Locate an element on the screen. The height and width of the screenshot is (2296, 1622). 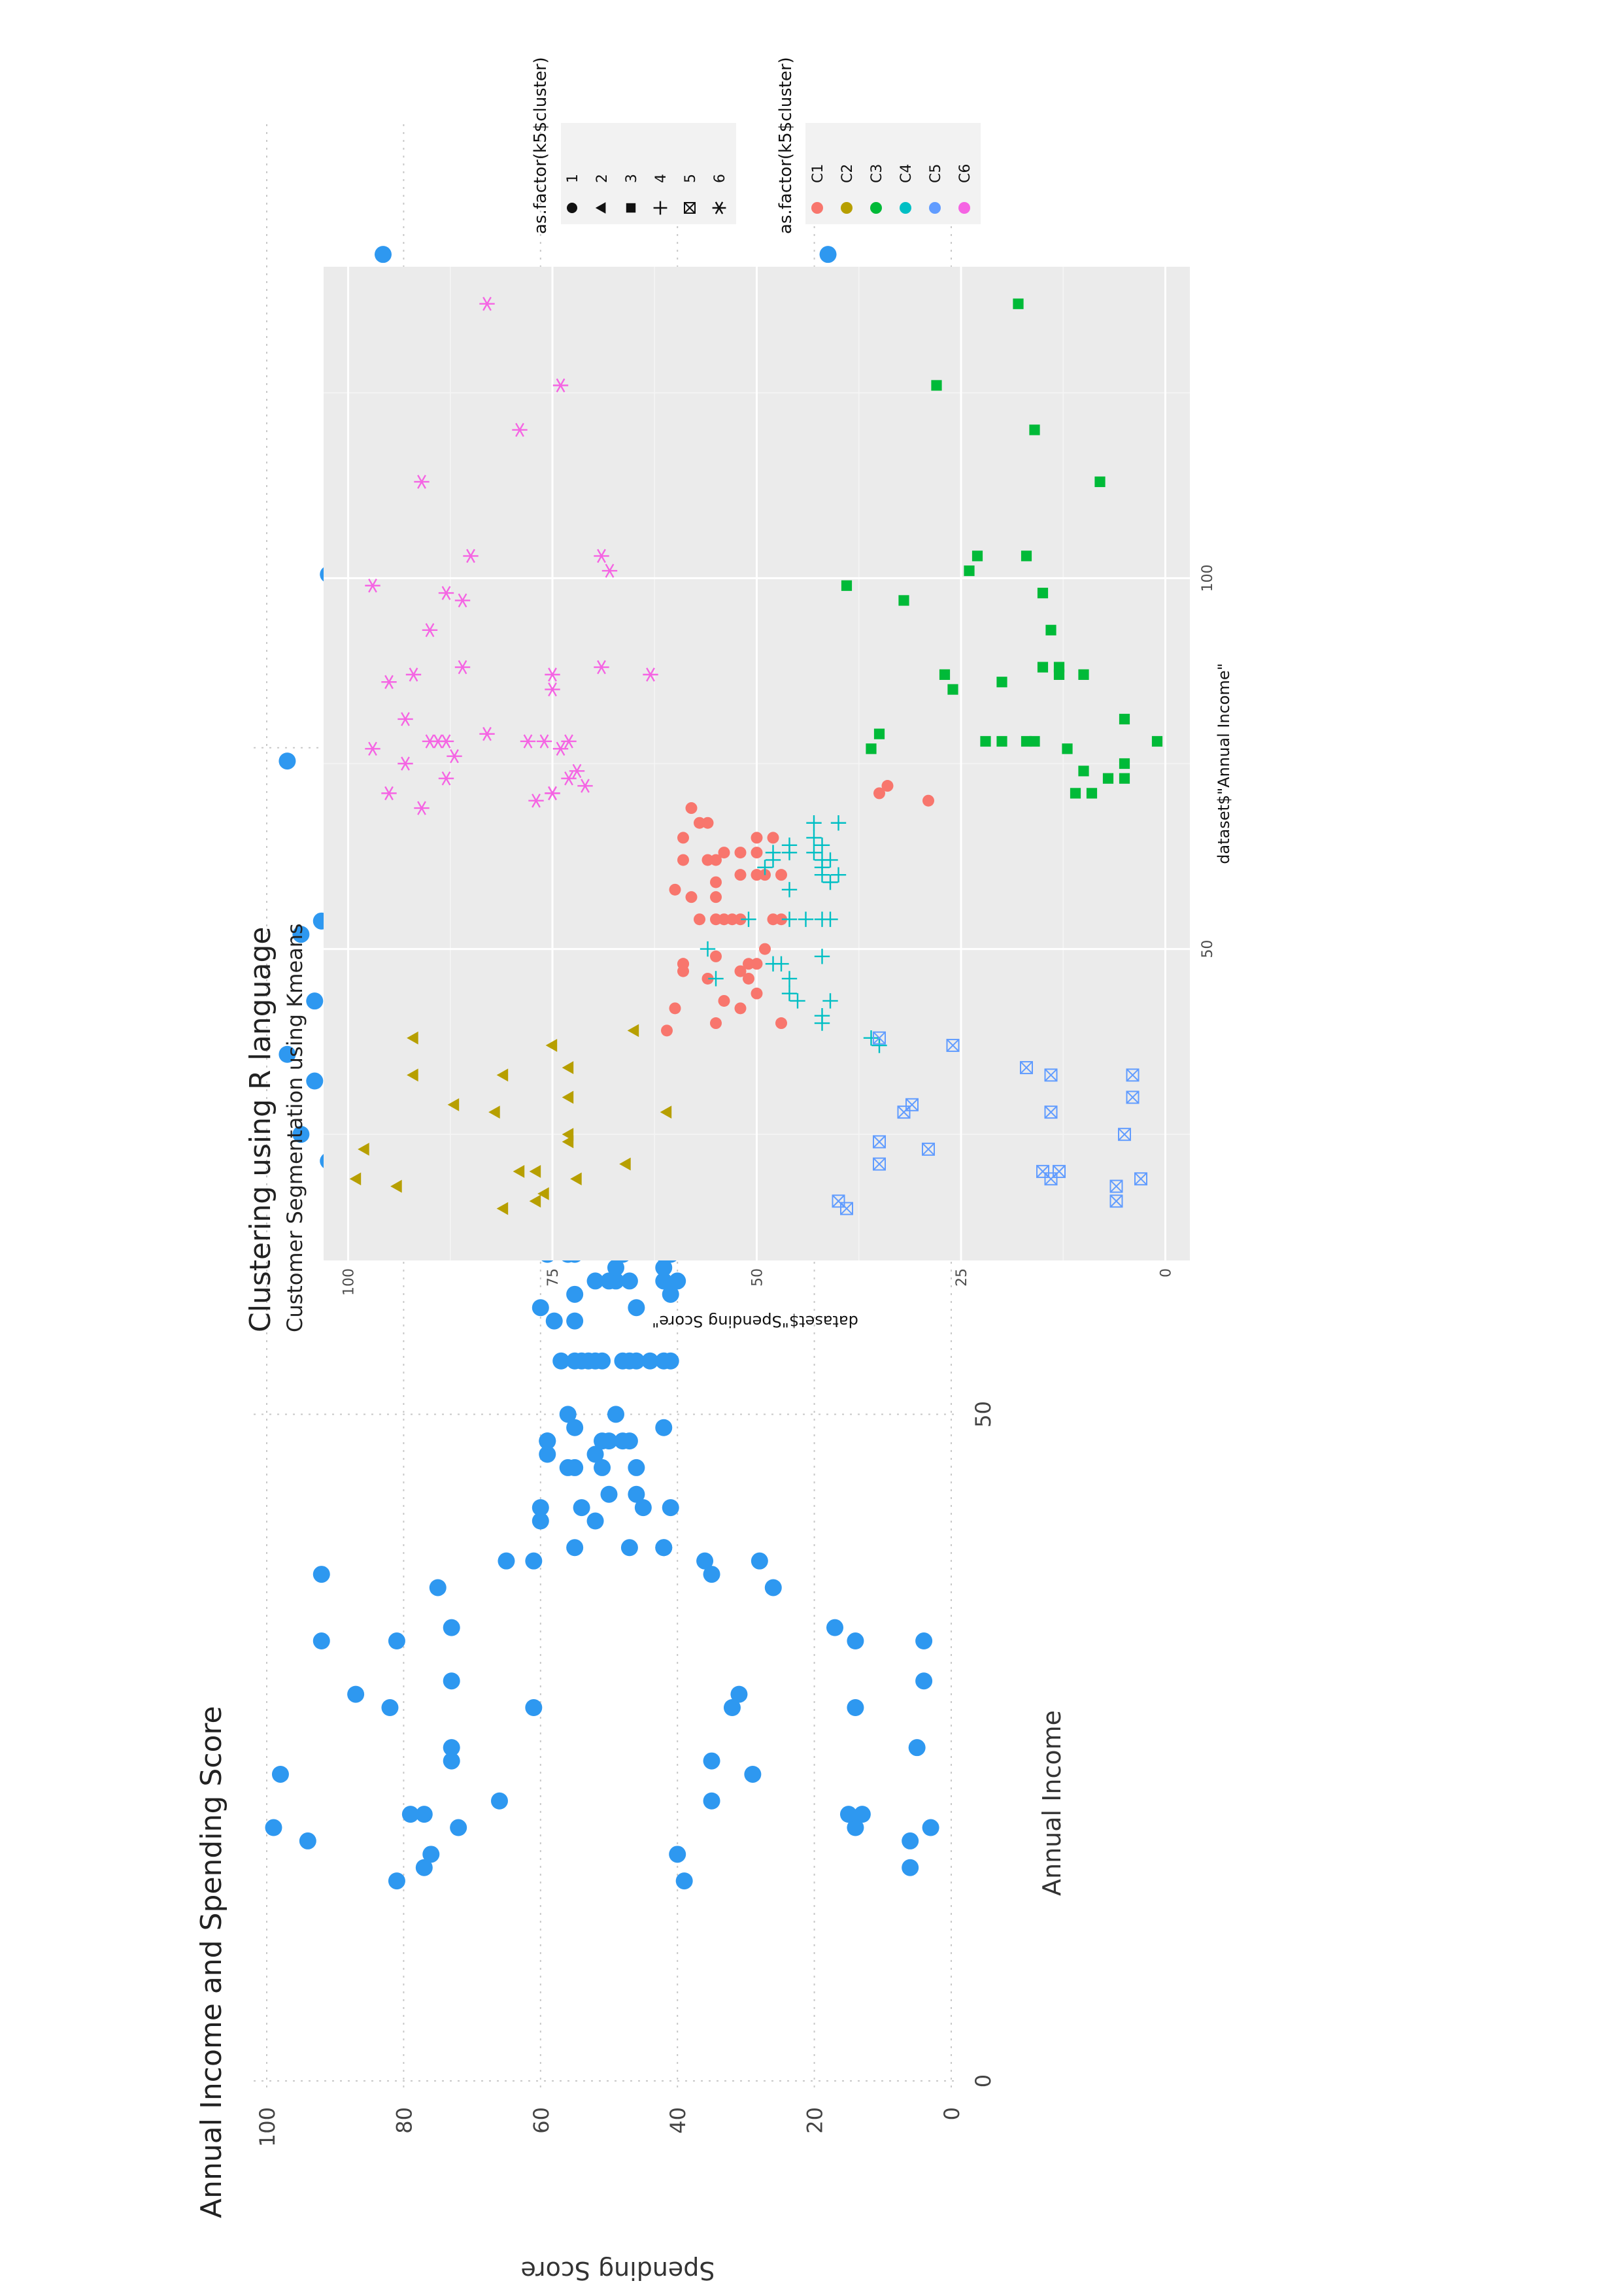
legend-color-title: as.factor(k5$cluster) is located at coordinates (786, 146).